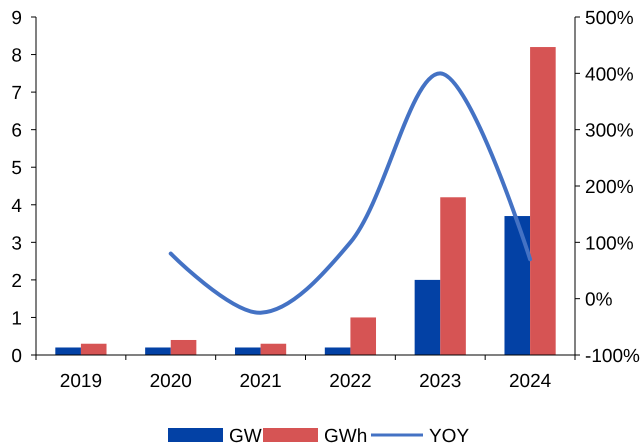 Image resolution: width=643 pixels, height=448 pixels. I want to click on x-tick-label: 2022, so click(350, 381).